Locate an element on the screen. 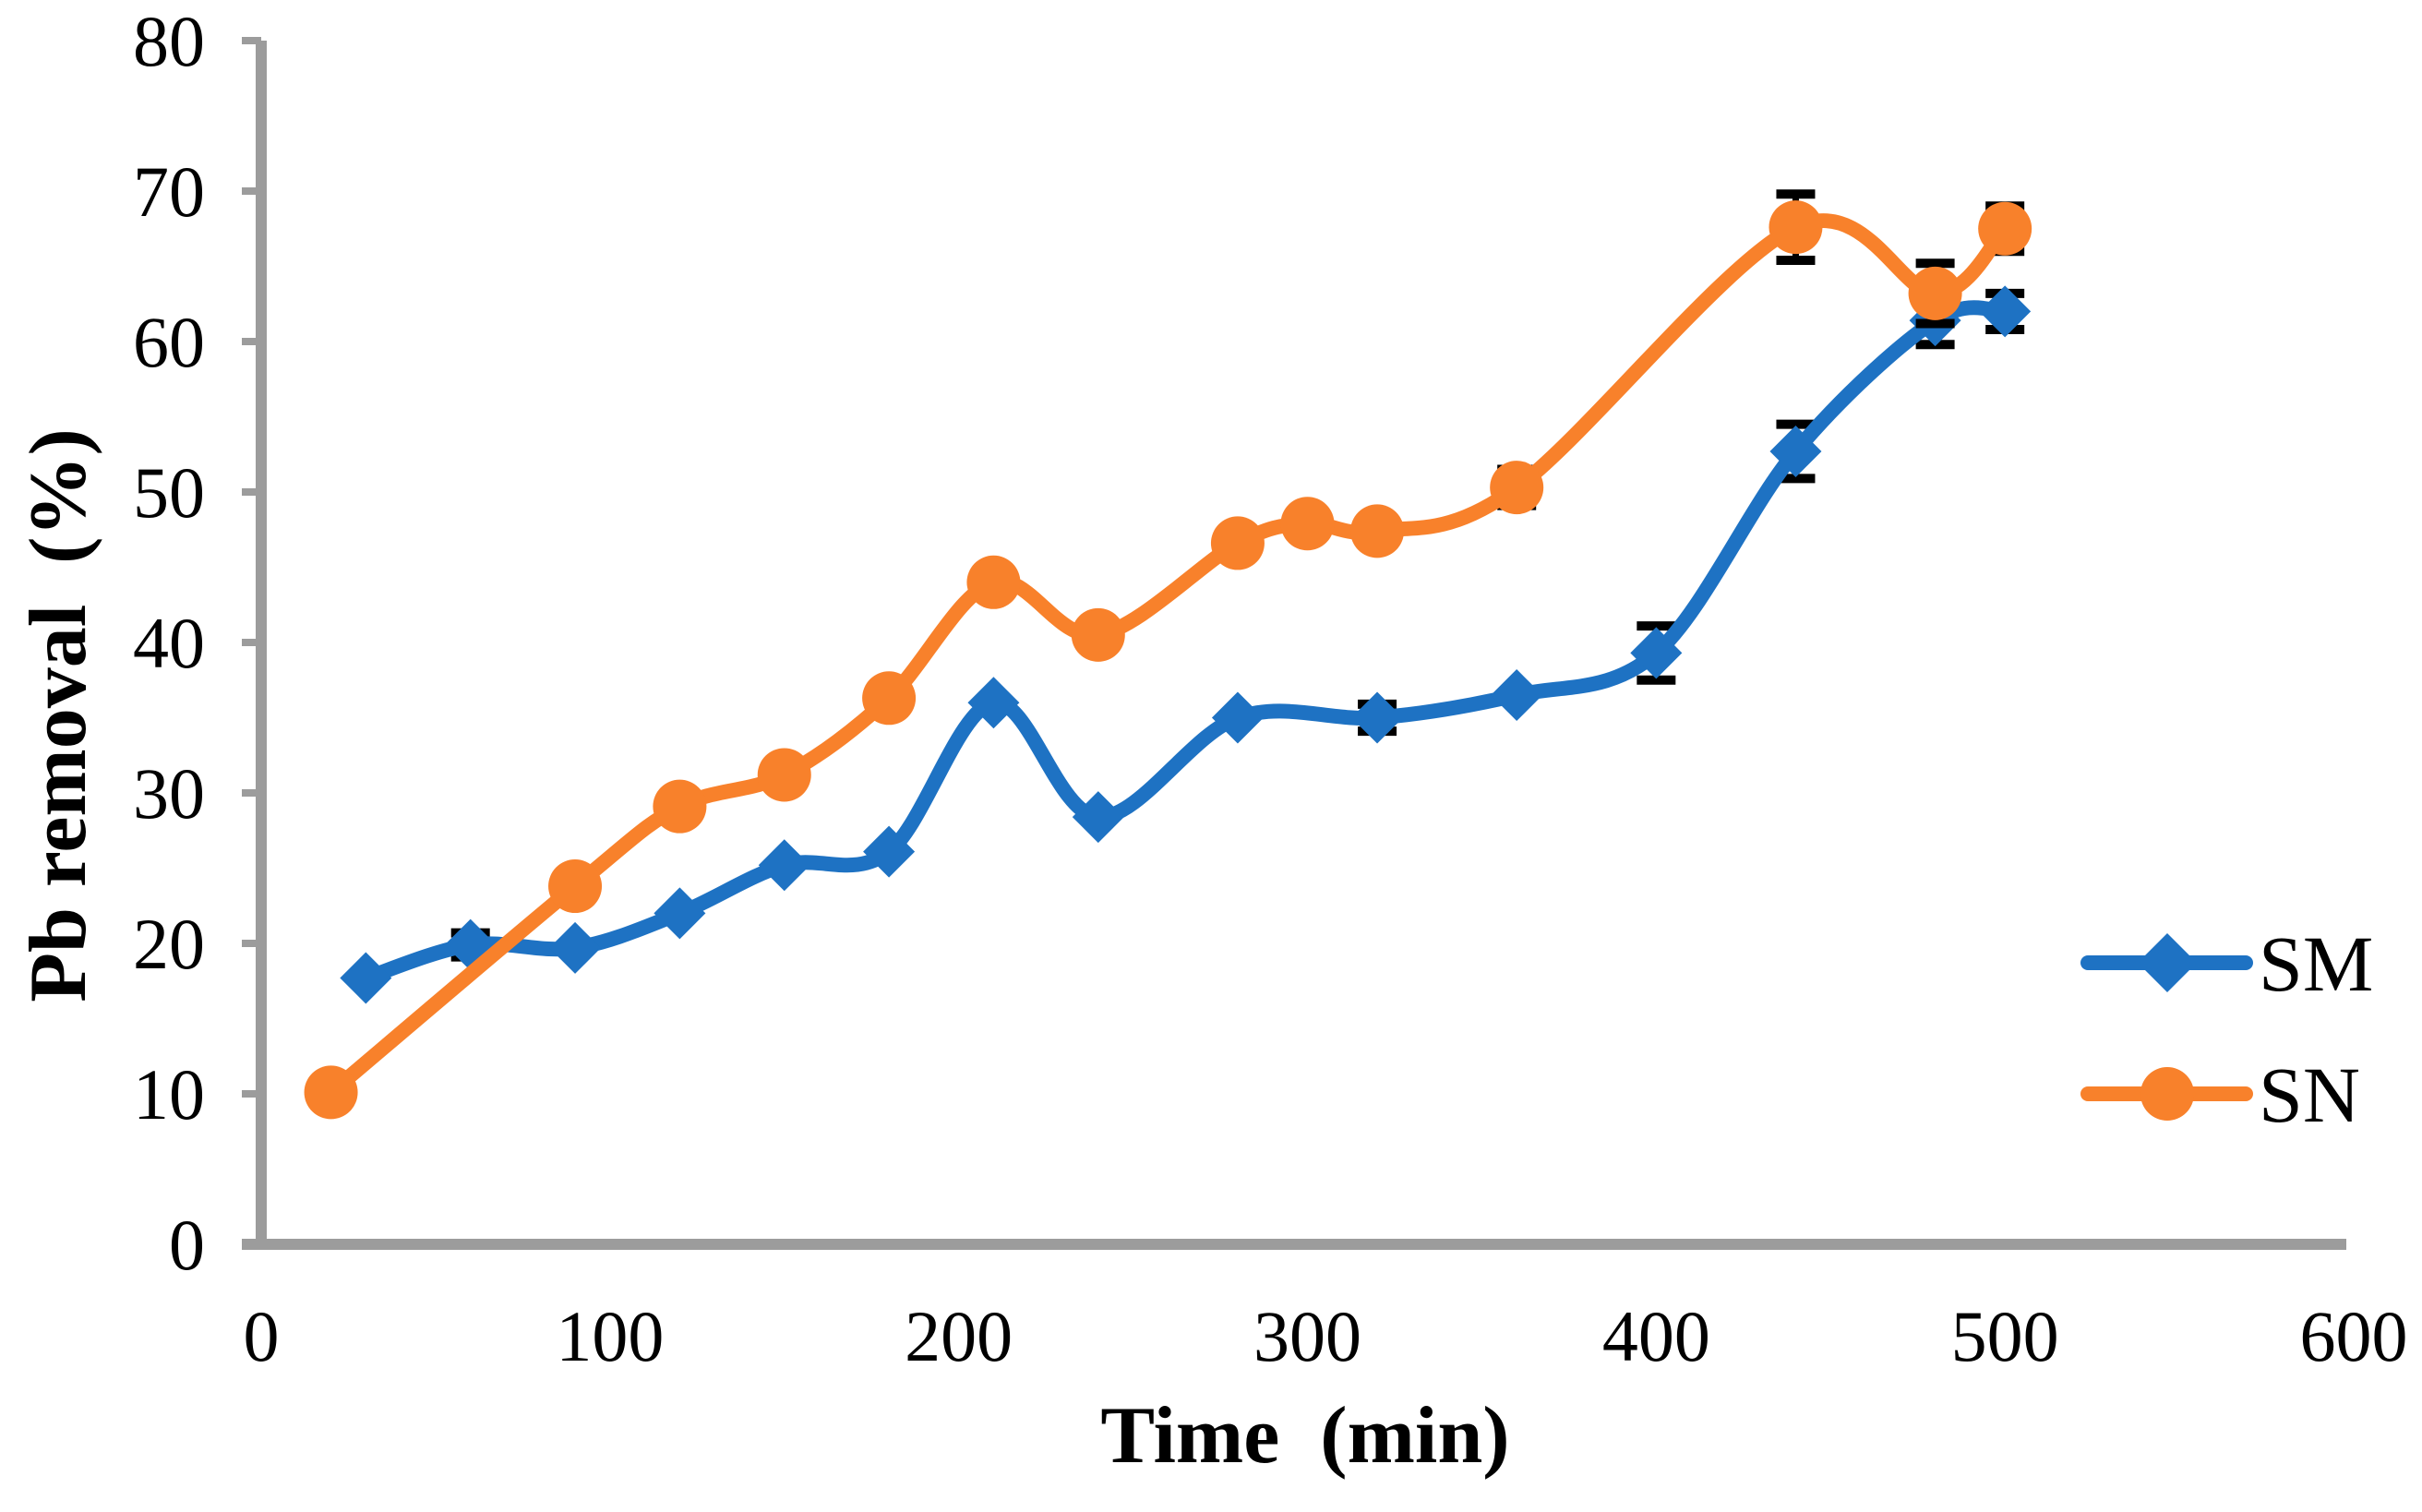 This screenshot has width=2422, height=1512. x-tick-label: 100 is located at coordinates (610, 1336).